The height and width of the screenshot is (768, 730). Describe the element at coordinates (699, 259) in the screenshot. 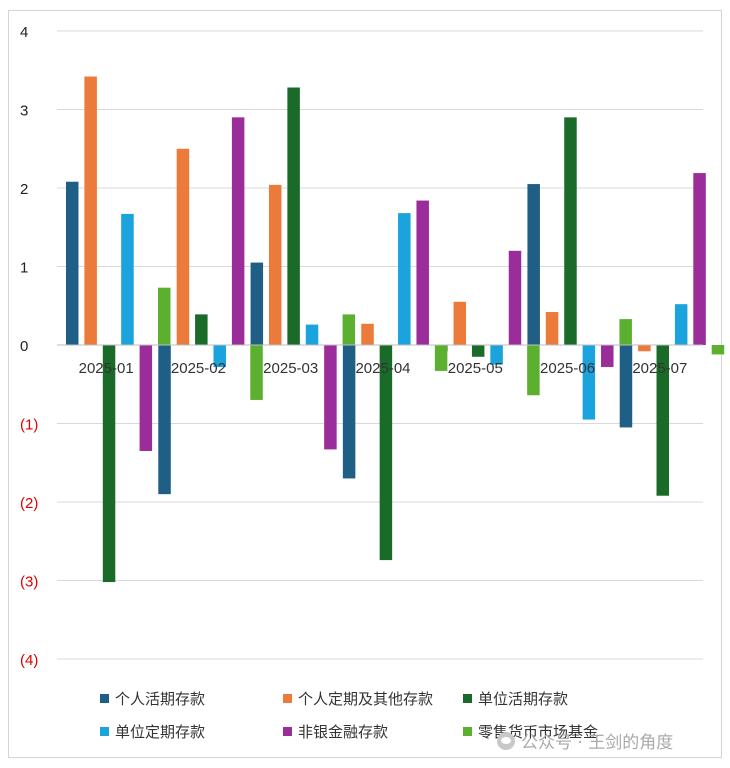

I see `bar-2025-07-s4` at that location.